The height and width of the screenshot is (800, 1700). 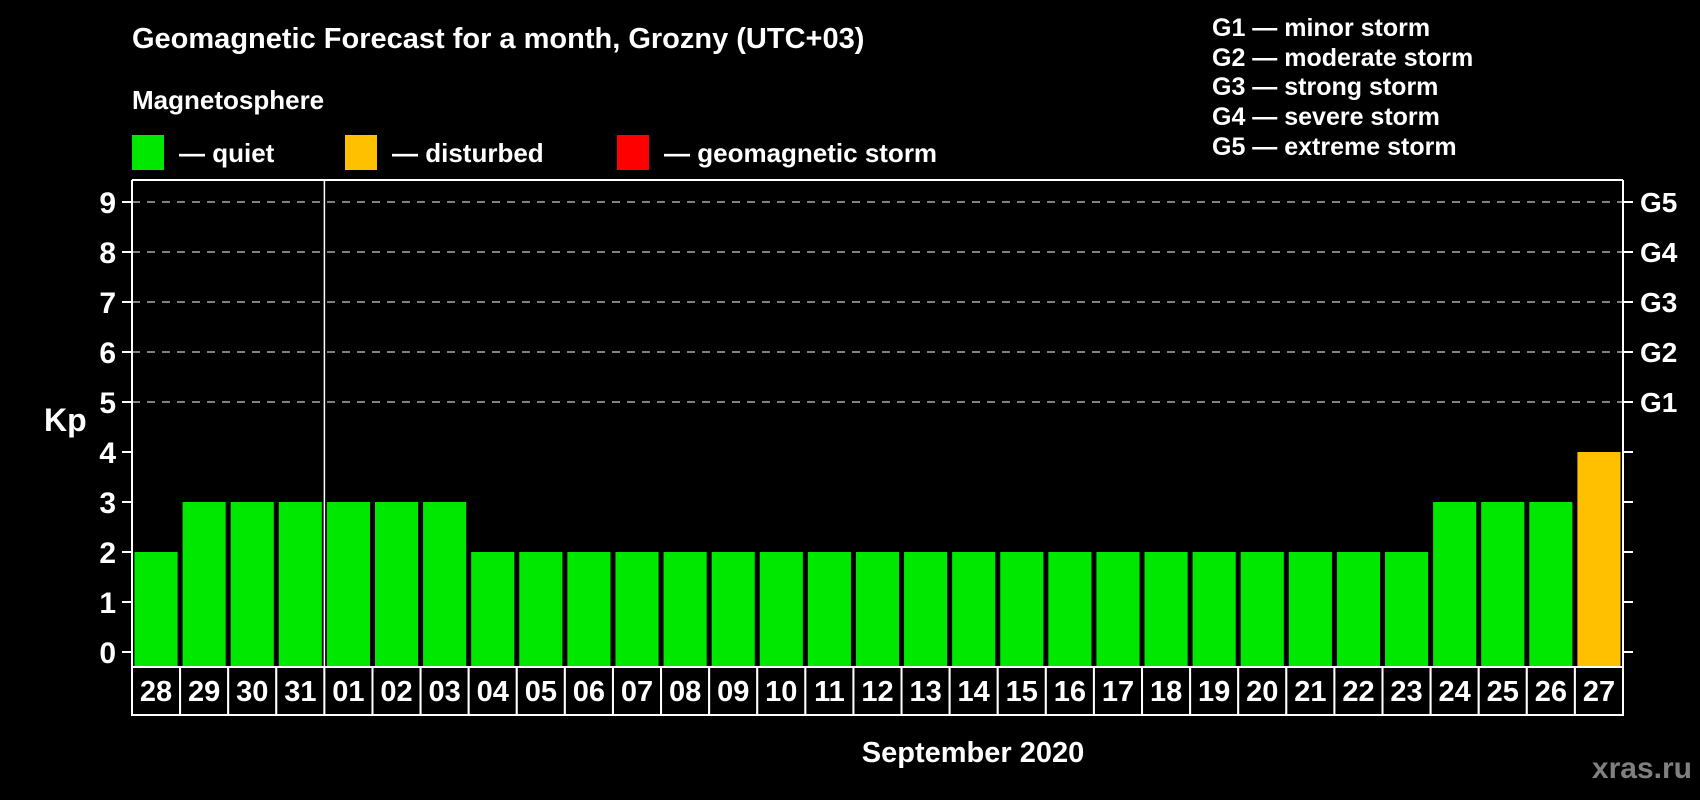 What do you see at coordinates (1321, 28) in the screenshot?
I see `g1-legend-line: G1 — minor storm` at bounding box center [1321, 28].